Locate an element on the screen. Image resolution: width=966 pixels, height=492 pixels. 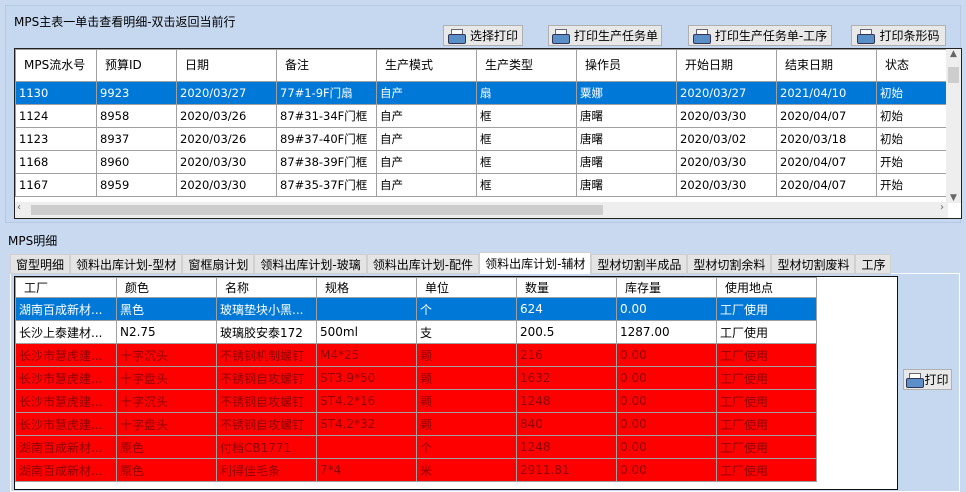
print-barcode-button: 打印条形码 is located at coordinates (898, 35).